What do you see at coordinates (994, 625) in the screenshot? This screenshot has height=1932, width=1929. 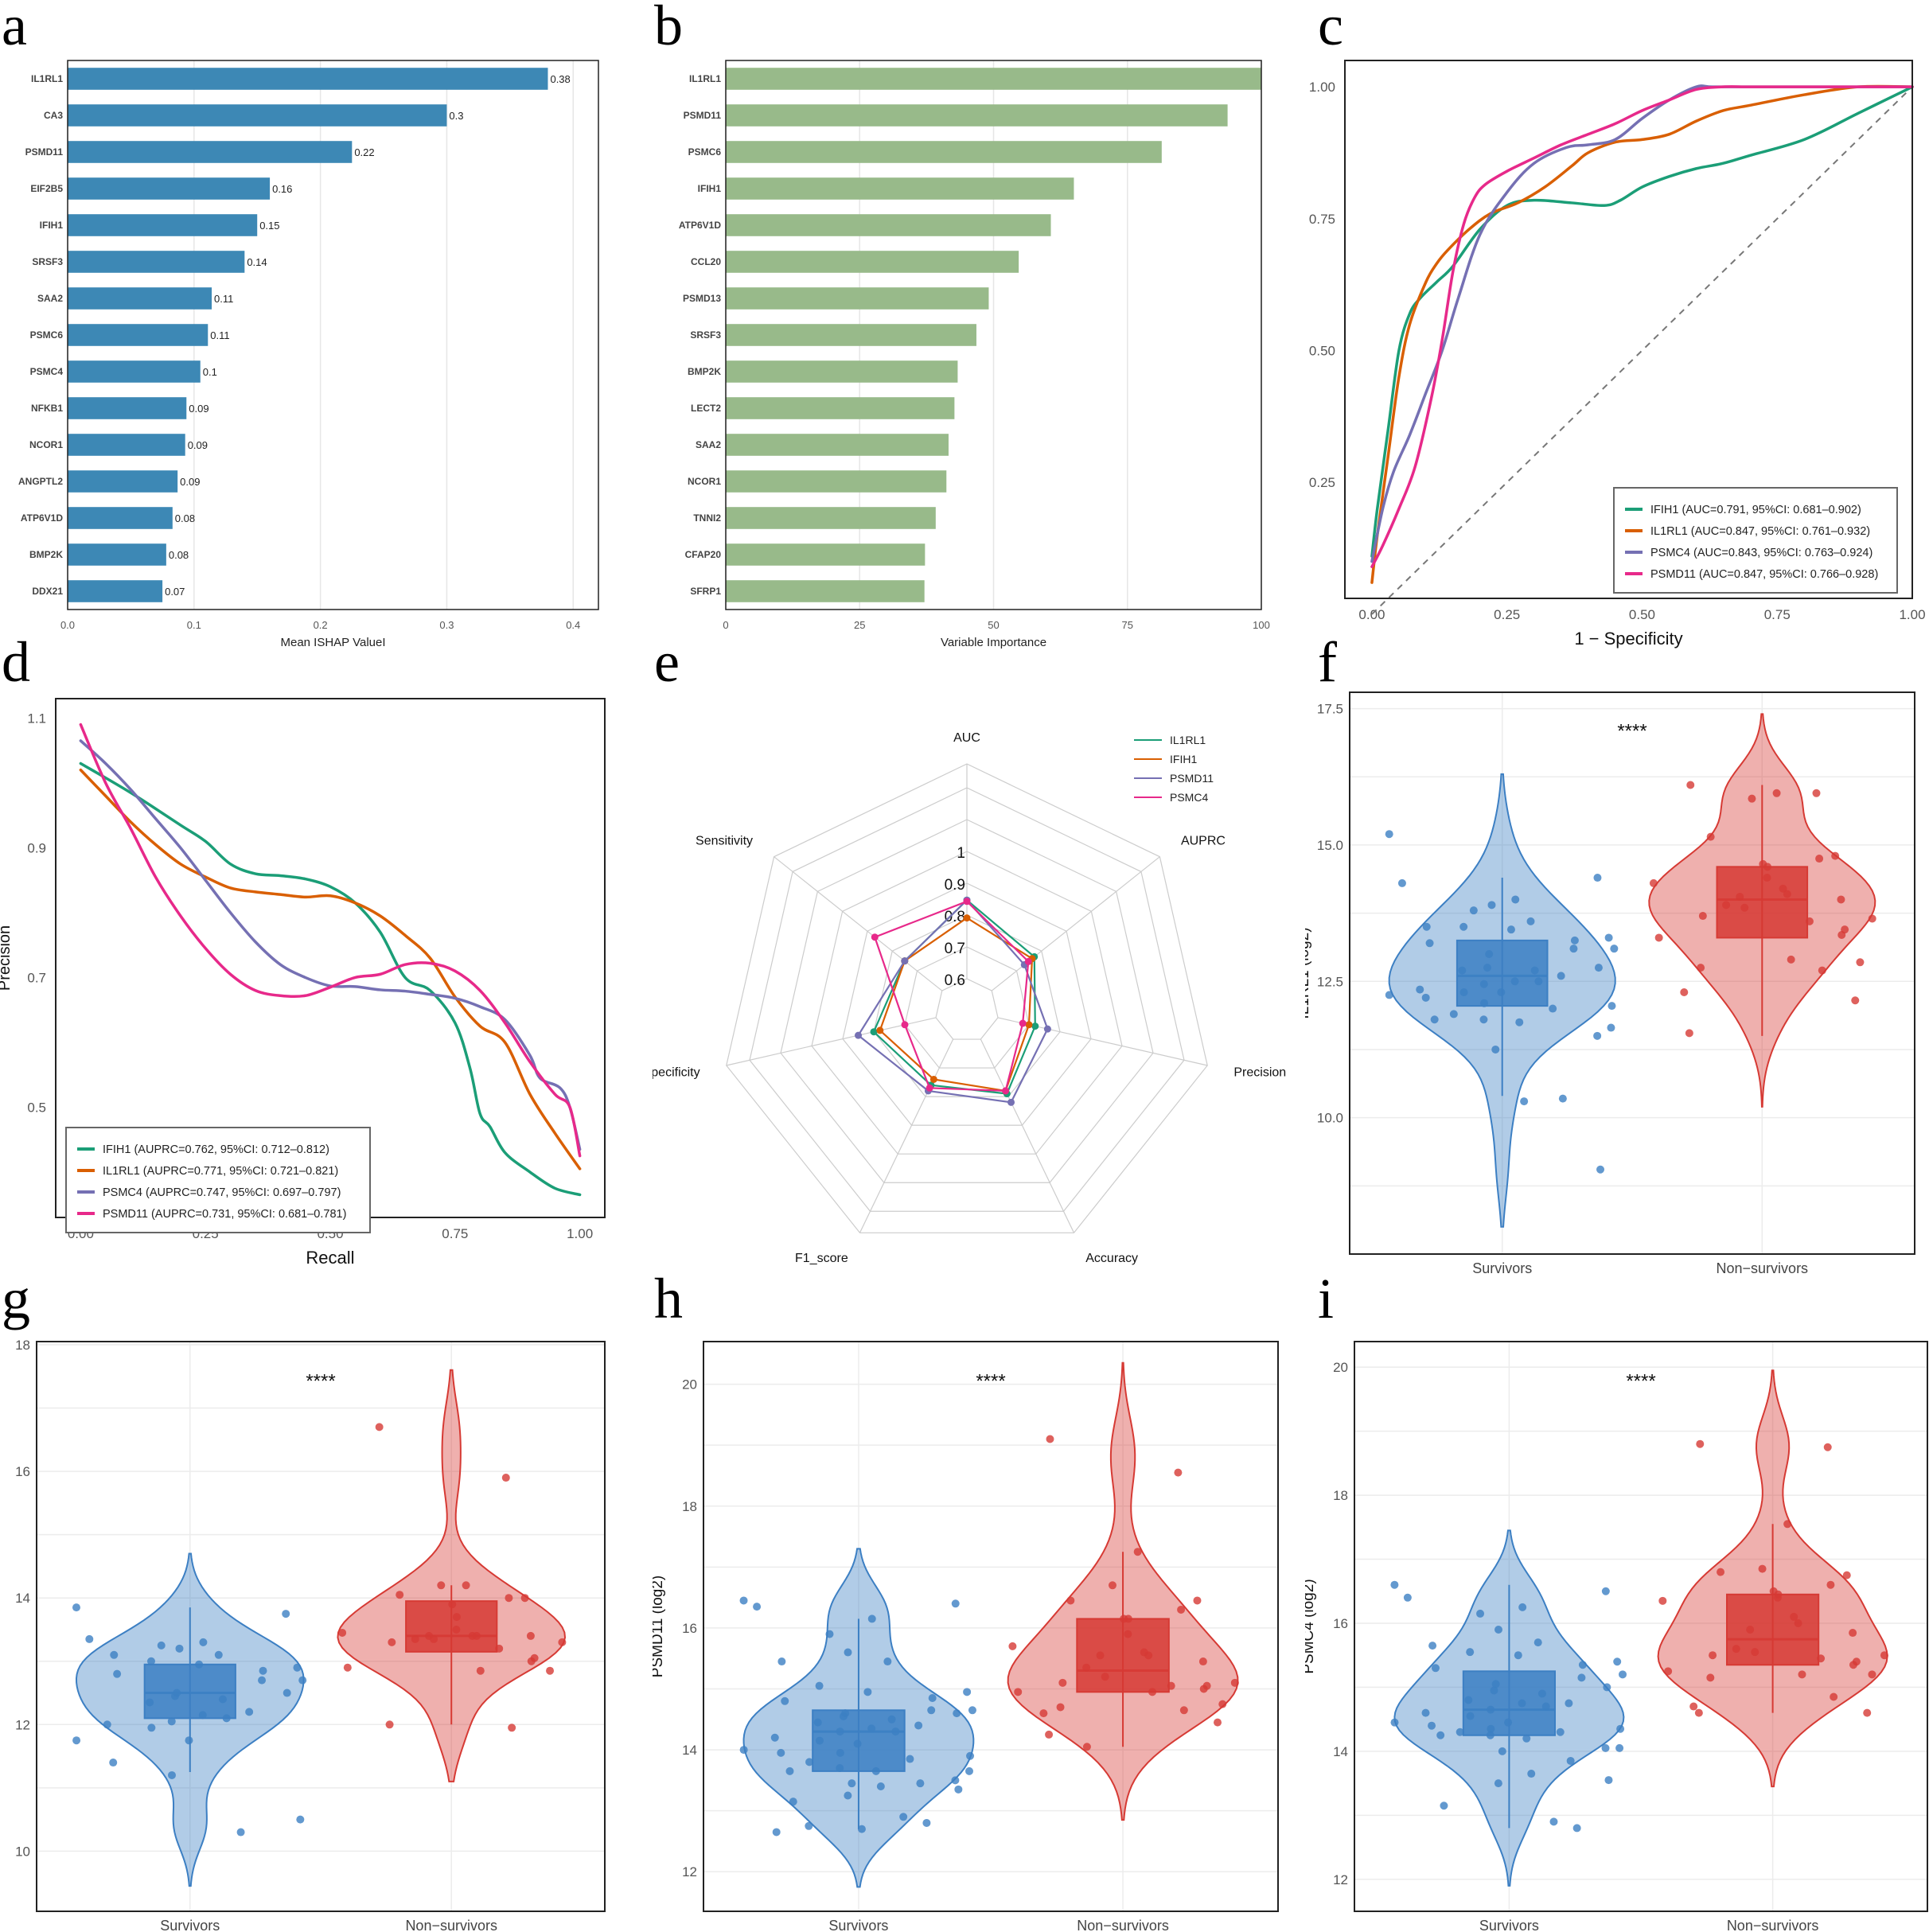 I see `x-tick-label: 50` at bounding box center [994, 625].